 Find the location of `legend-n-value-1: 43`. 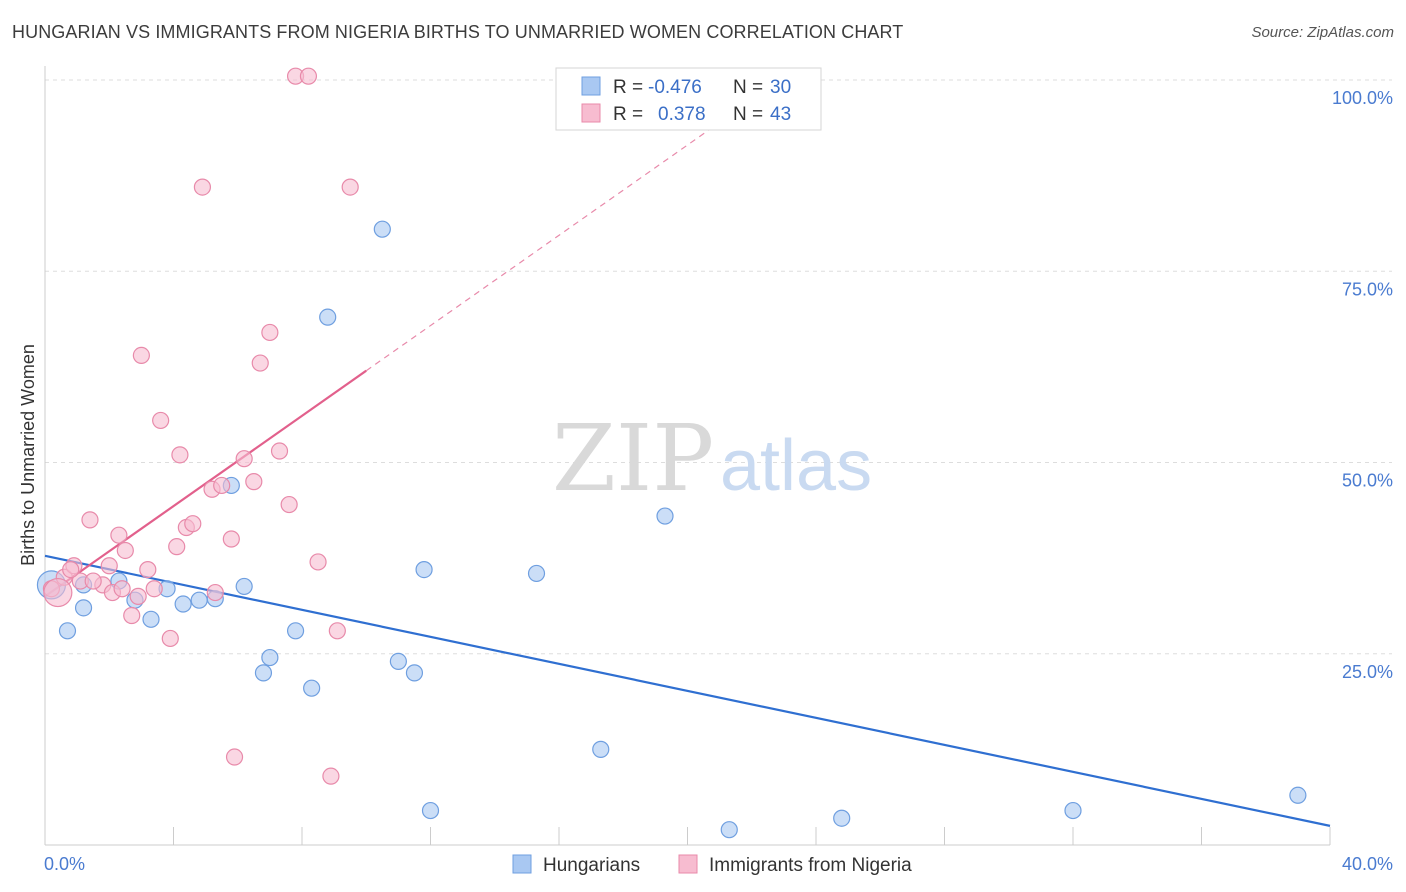

legend-n-value-1: 43 is located at coordinates (780, 114).